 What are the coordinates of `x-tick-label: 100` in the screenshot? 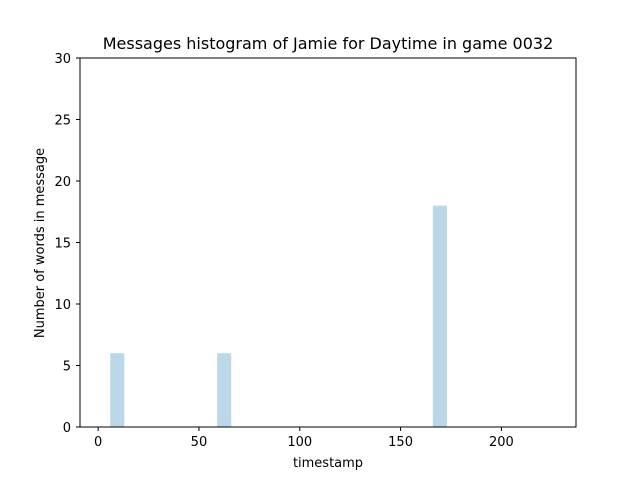 It's located at (299, 442).